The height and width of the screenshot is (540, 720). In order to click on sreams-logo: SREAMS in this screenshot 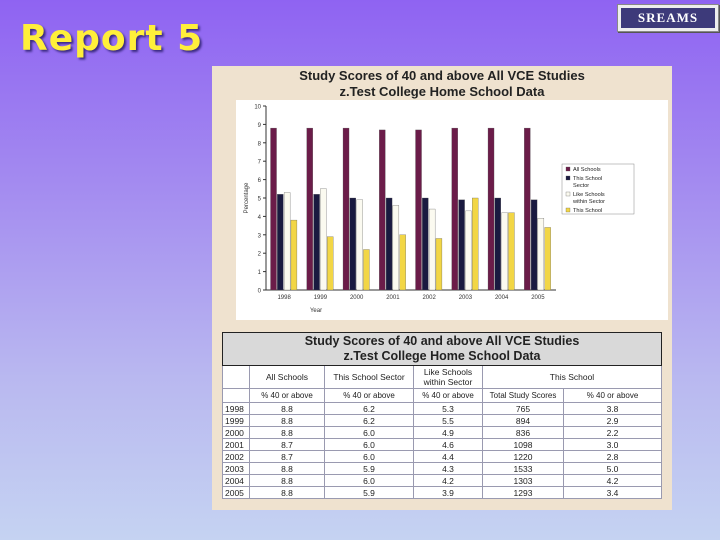, I will do `click(668, 18)`.